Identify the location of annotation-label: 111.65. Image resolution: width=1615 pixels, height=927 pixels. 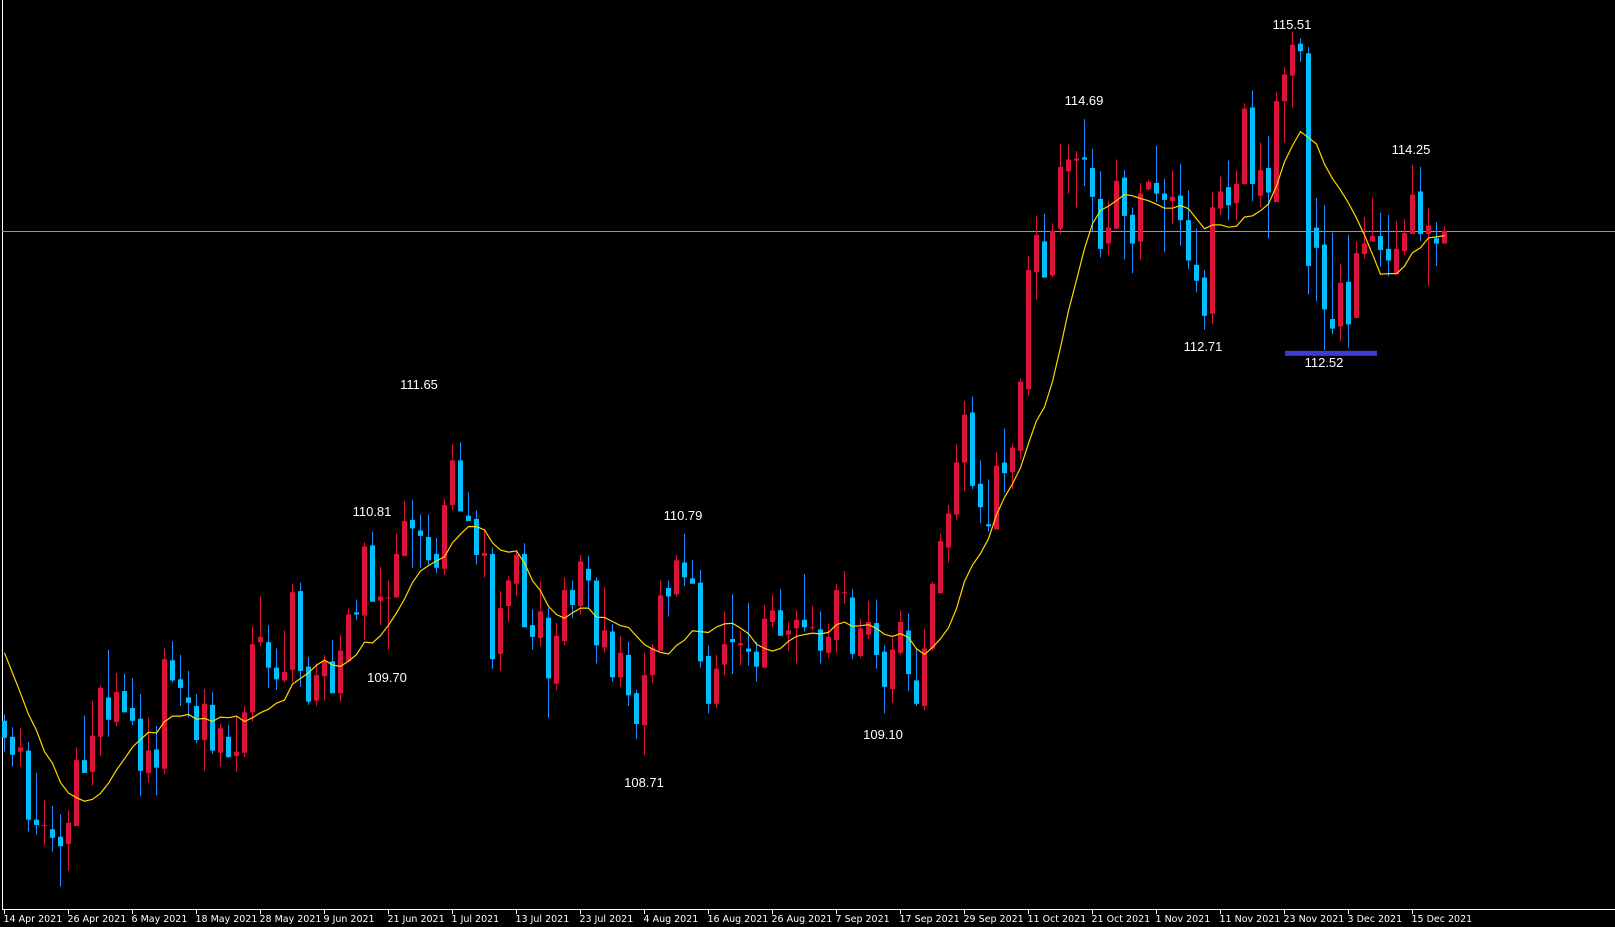
(419, 384).